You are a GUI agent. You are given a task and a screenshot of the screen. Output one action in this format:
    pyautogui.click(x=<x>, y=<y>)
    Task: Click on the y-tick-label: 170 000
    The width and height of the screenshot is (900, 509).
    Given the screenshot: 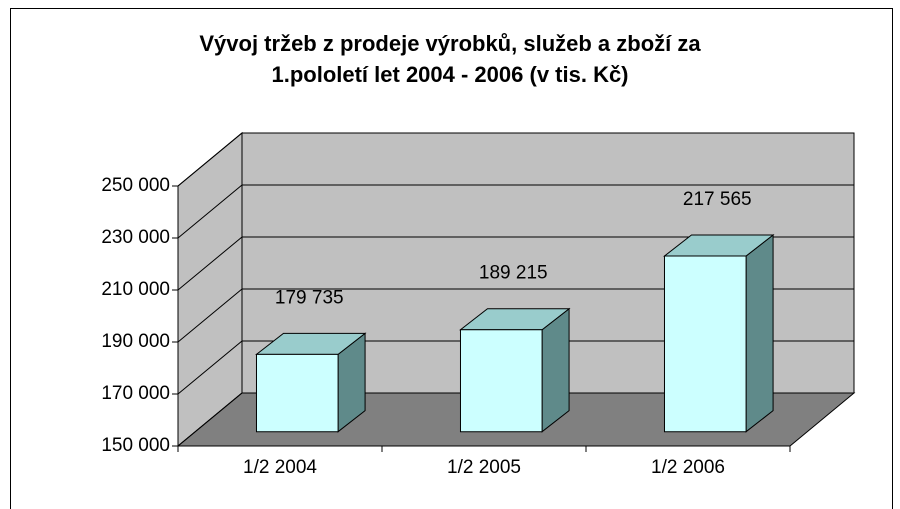 What is the action you would take?
    pyautogui.click(x=135, y=393)
    